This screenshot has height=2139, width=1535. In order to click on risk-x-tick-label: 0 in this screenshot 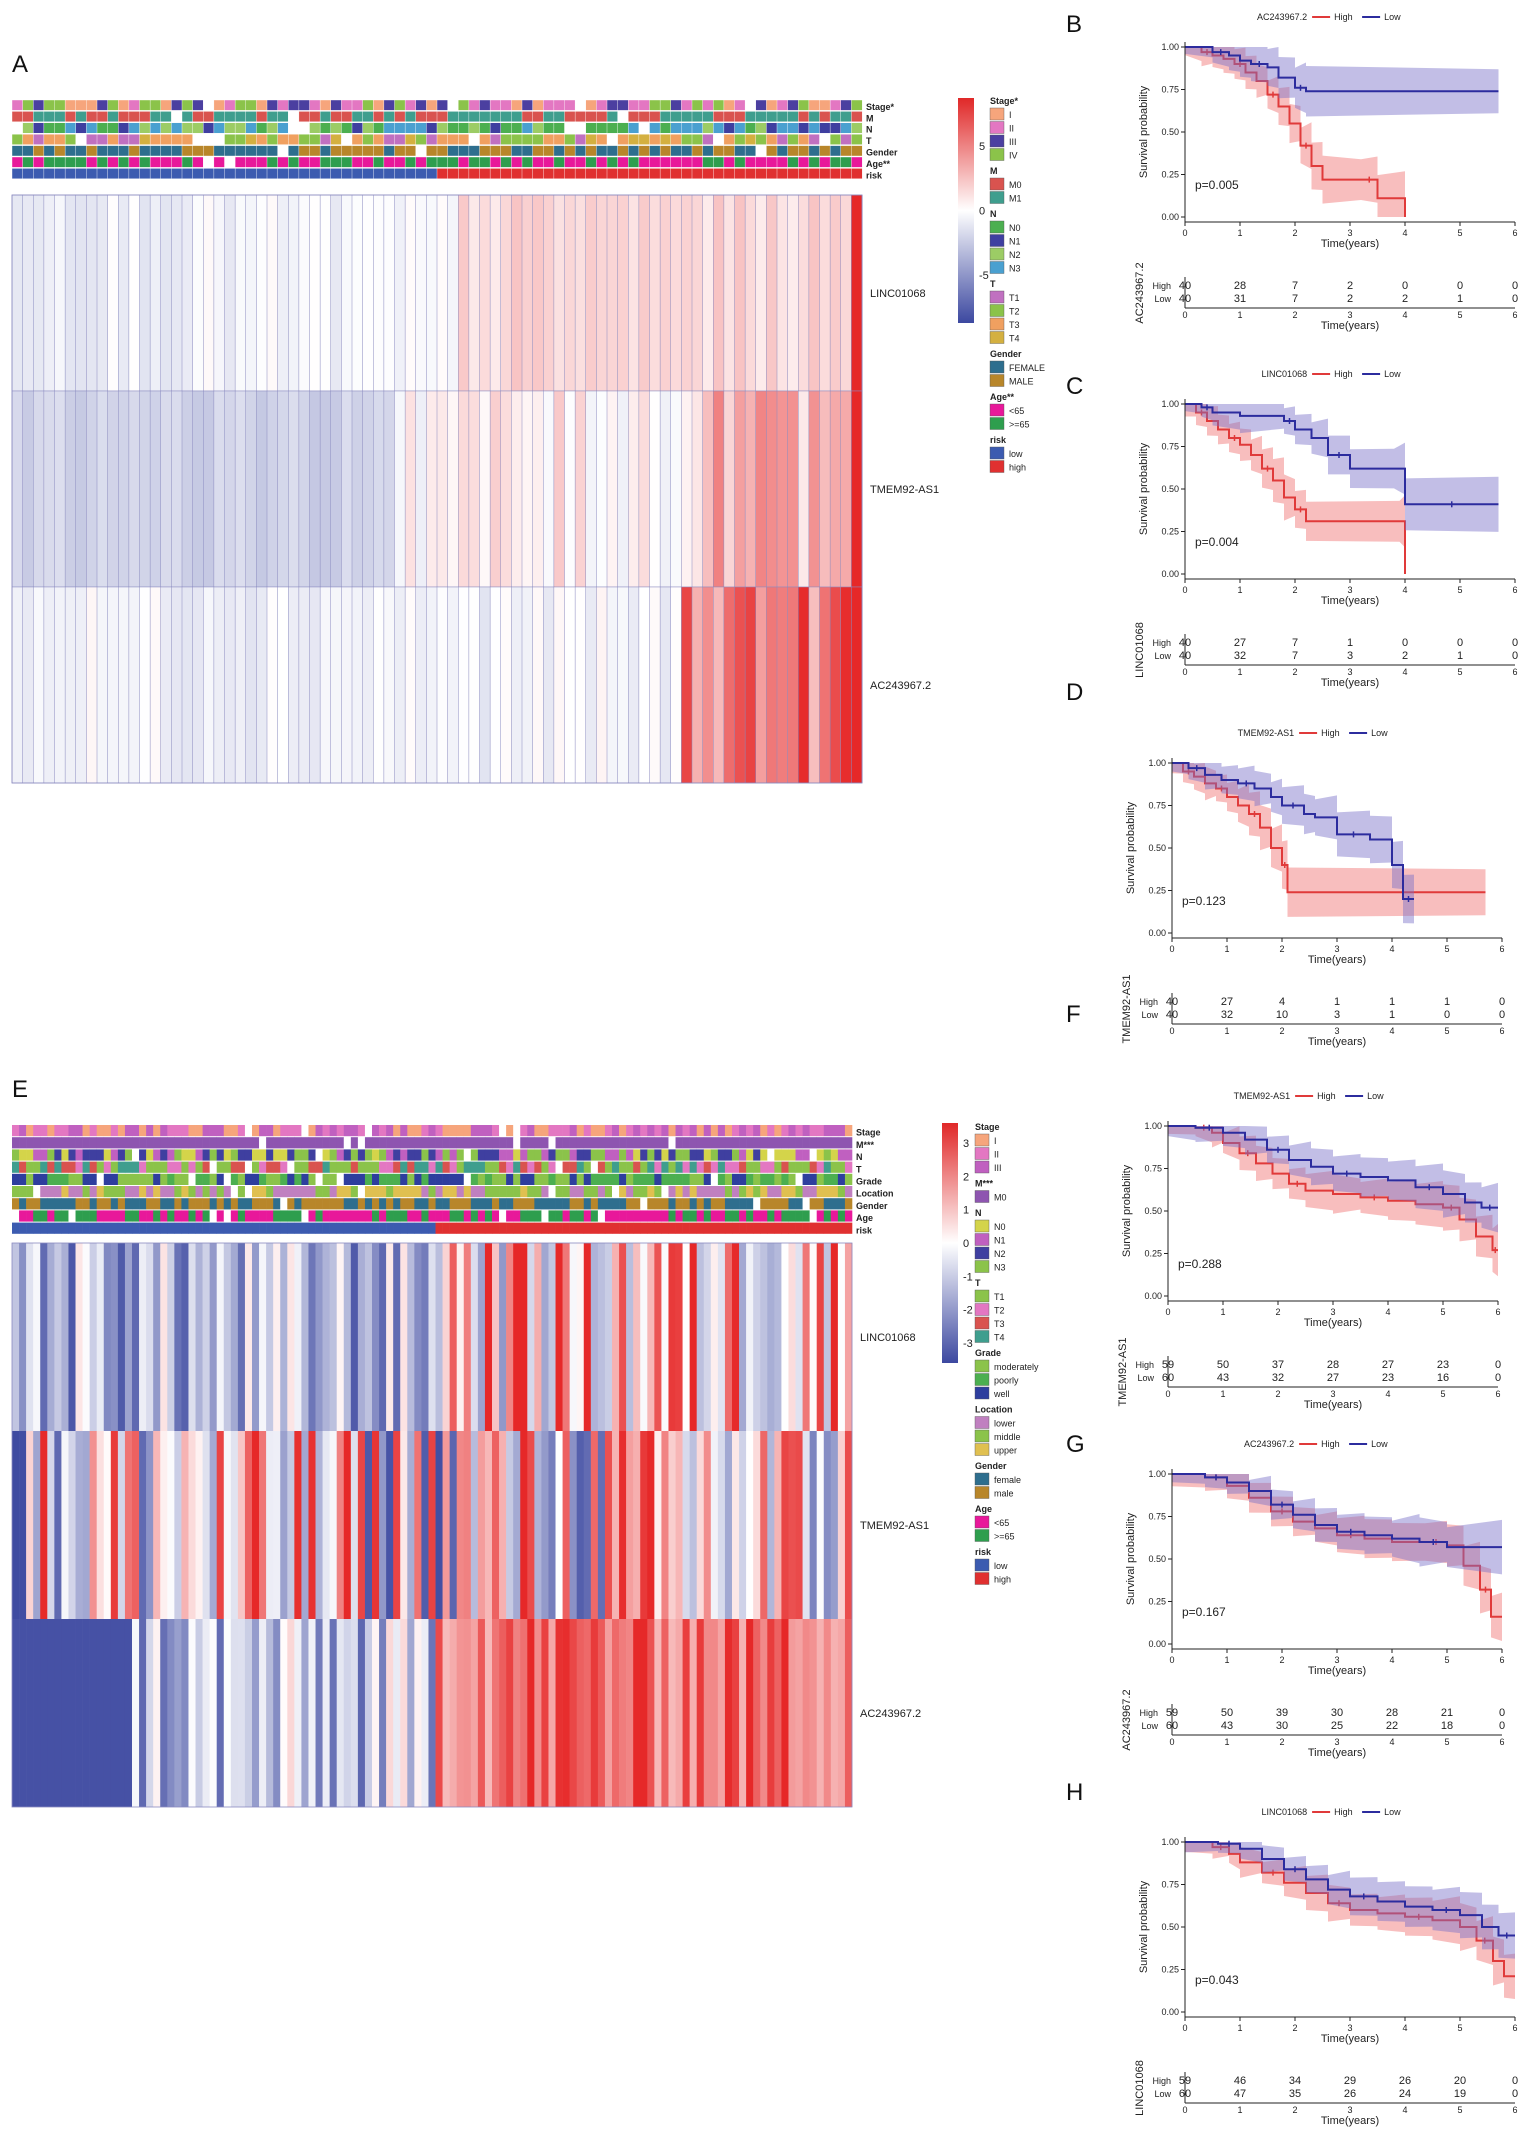, I will do `click(1171, 1031)`.